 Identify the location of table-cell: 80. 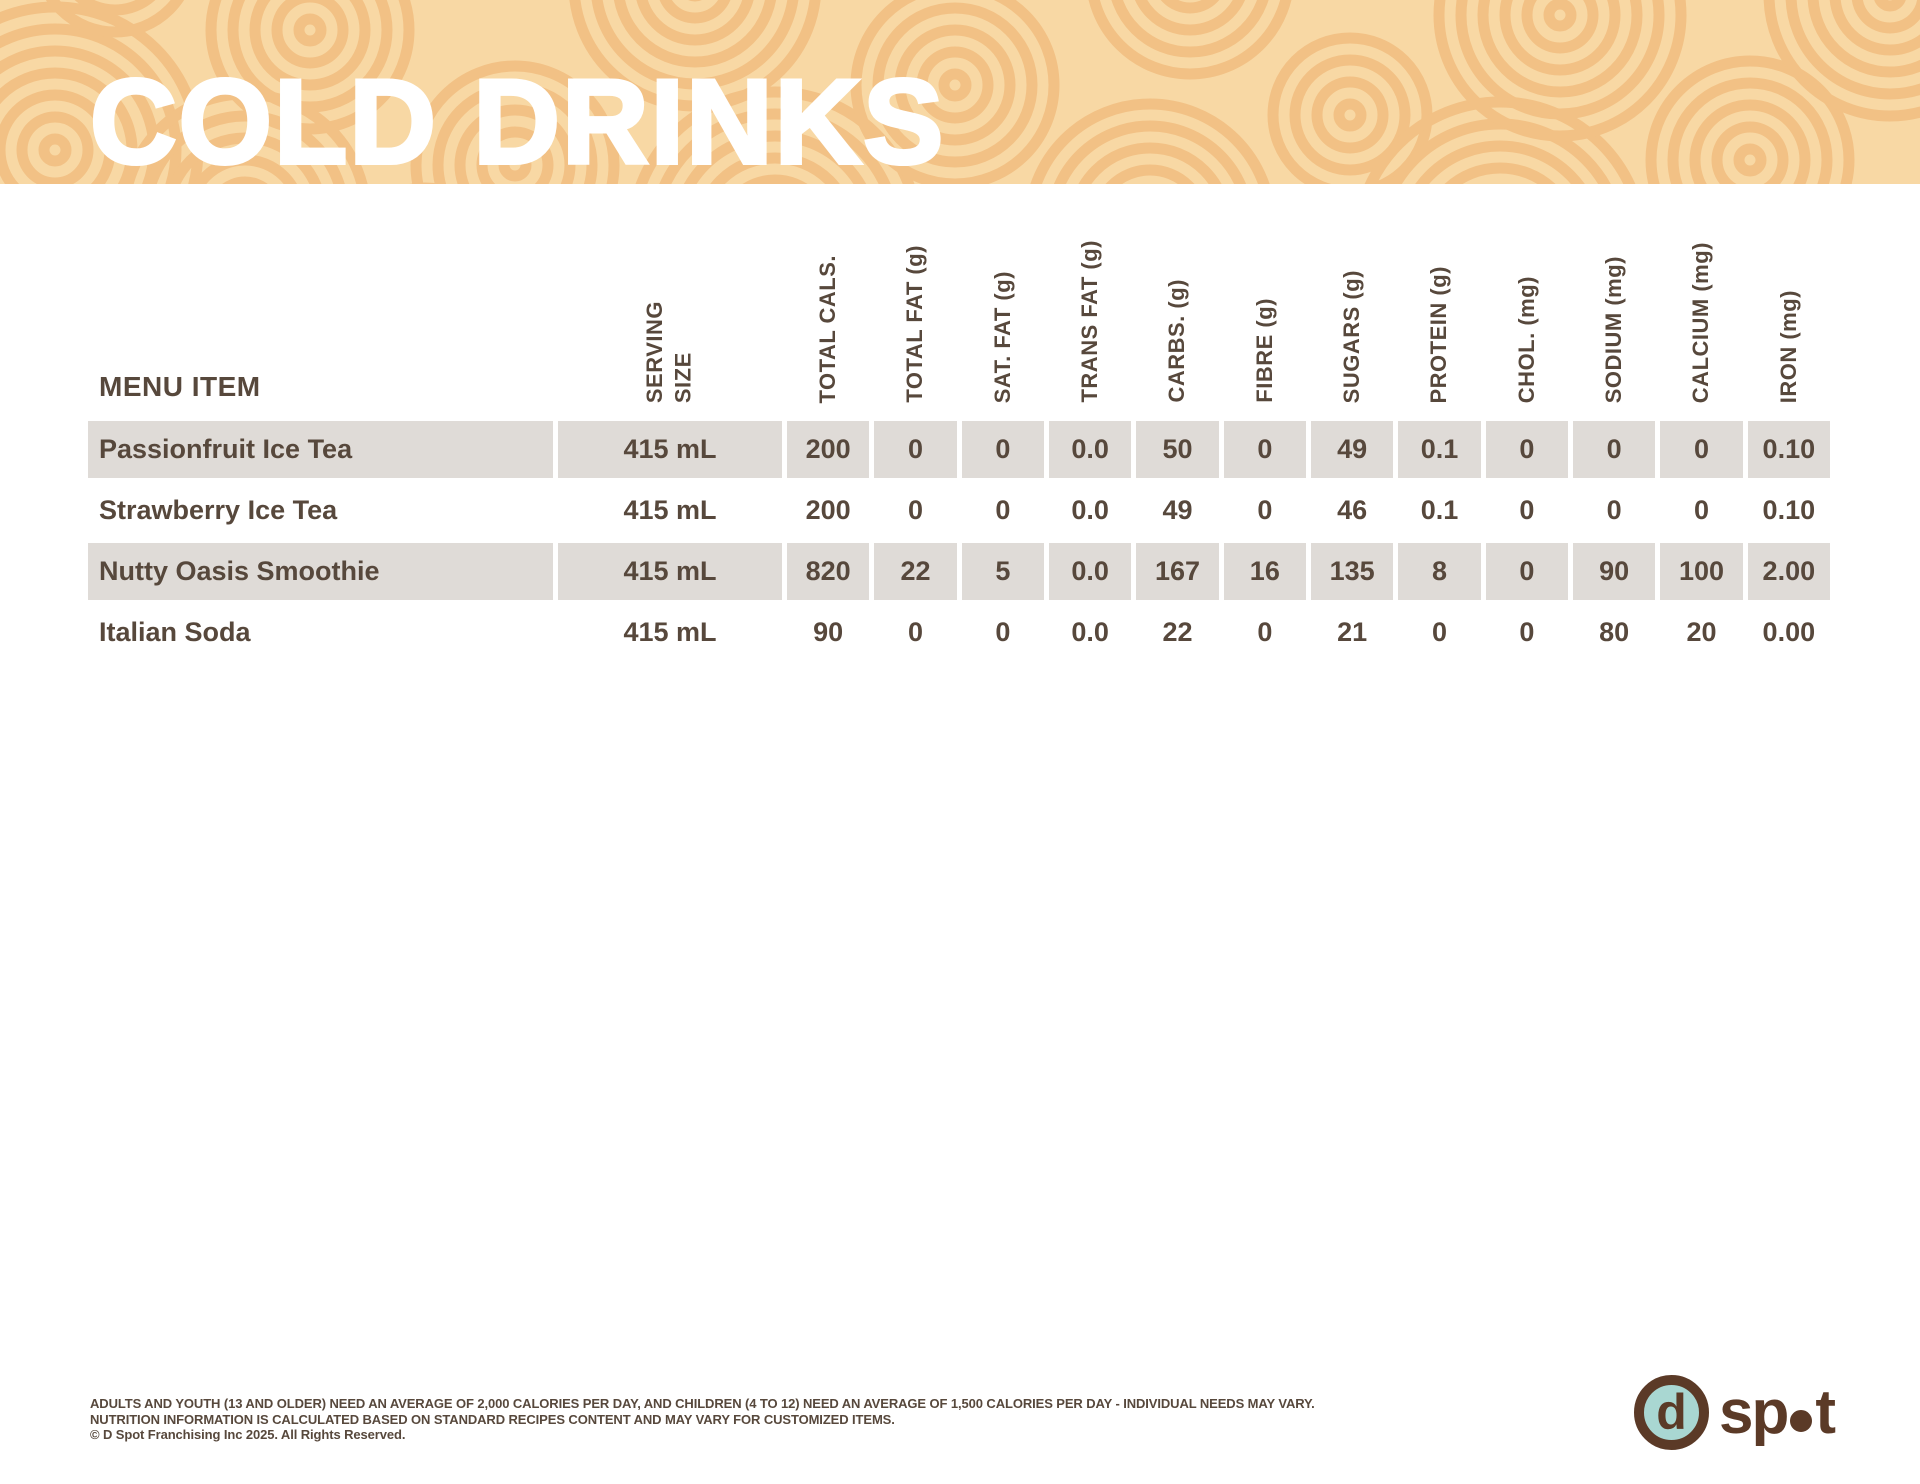
(1614, 632).